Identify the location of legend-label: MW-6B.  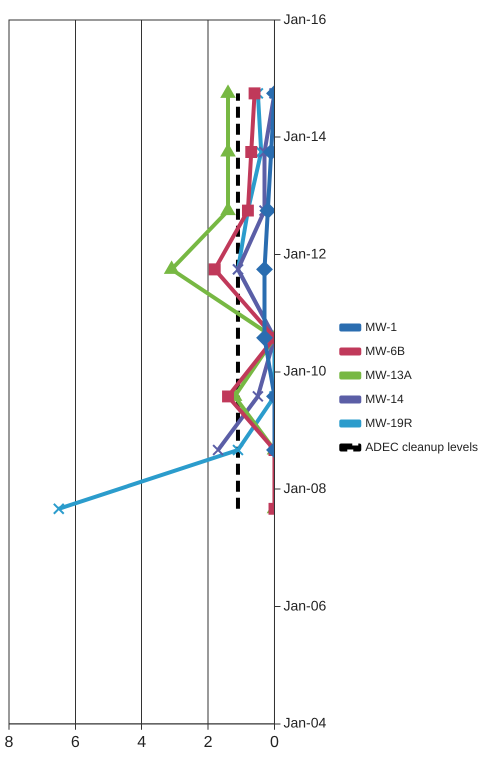
(385, 351).